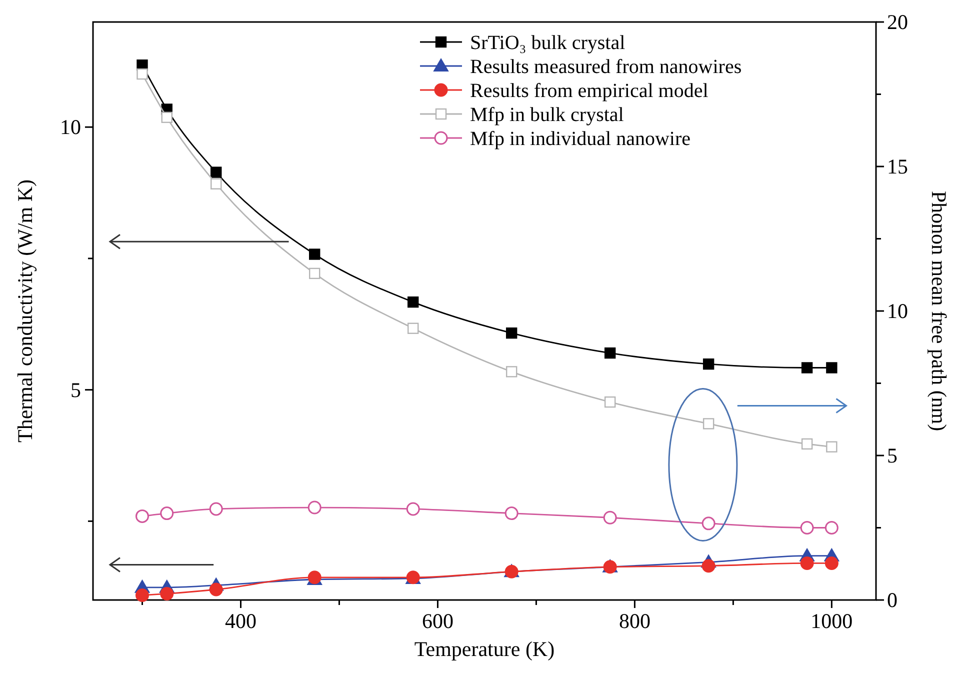  What do you see at coordinates (484, 649) in the screenshot?
I see `x-axis-title: Temperature (K)` at bounding box center [484, 649].